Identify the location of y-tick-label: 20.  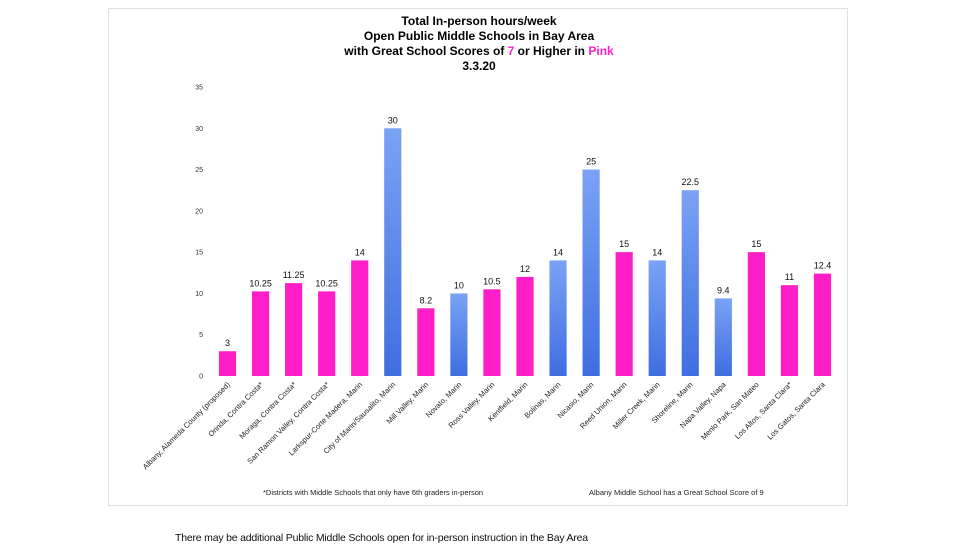
(199, 211).